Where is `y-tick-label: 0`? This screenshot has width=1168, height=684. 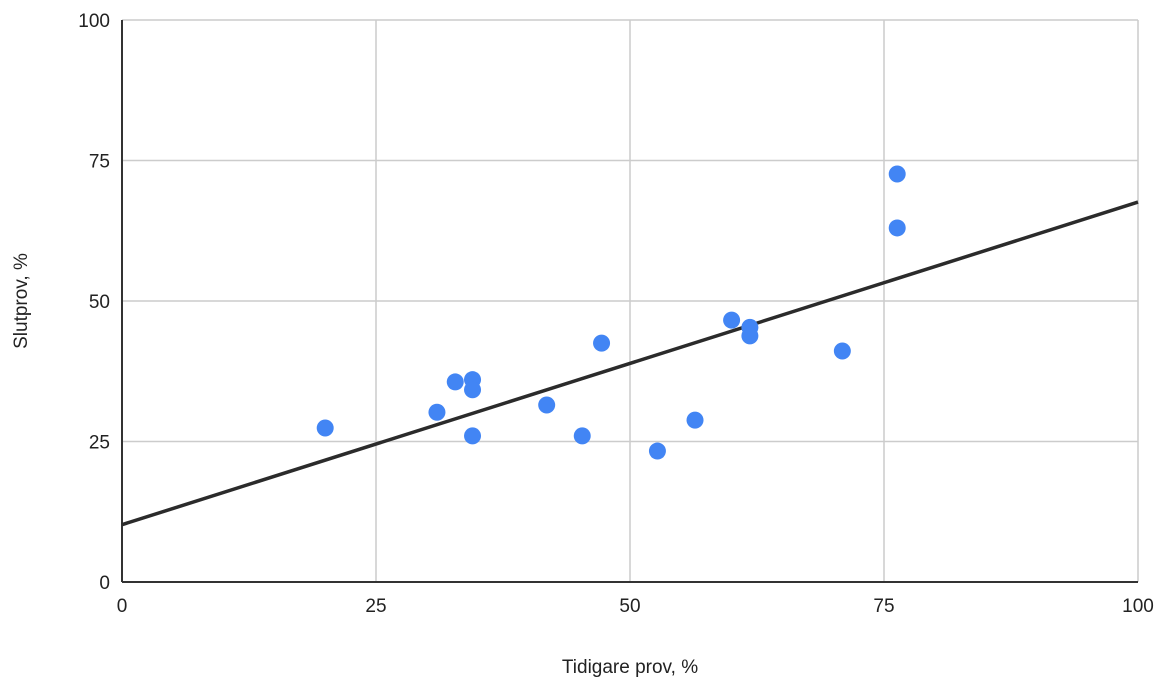
y-tick-label: 0 is located at coordinates (104, 583).